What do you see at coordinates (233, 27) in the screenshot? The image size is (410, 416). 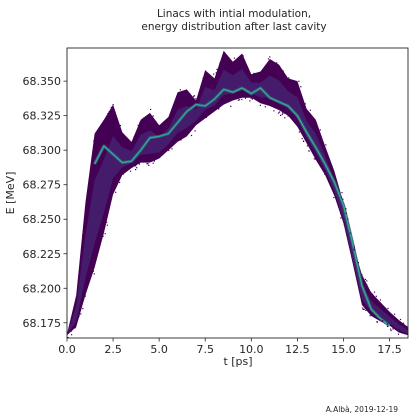 I see `chart-title-line-2: energy distribution after last cavity` at bounding box center [233, 27].